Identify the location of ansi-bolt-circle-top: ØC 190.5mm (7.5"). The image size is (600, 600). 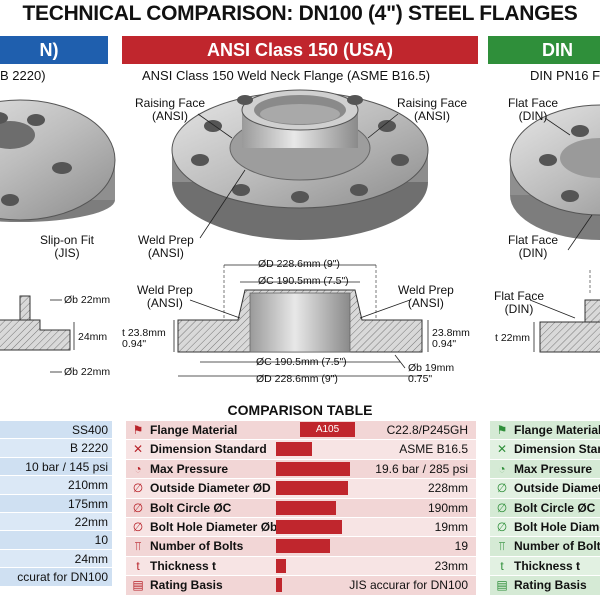
(303, 281).